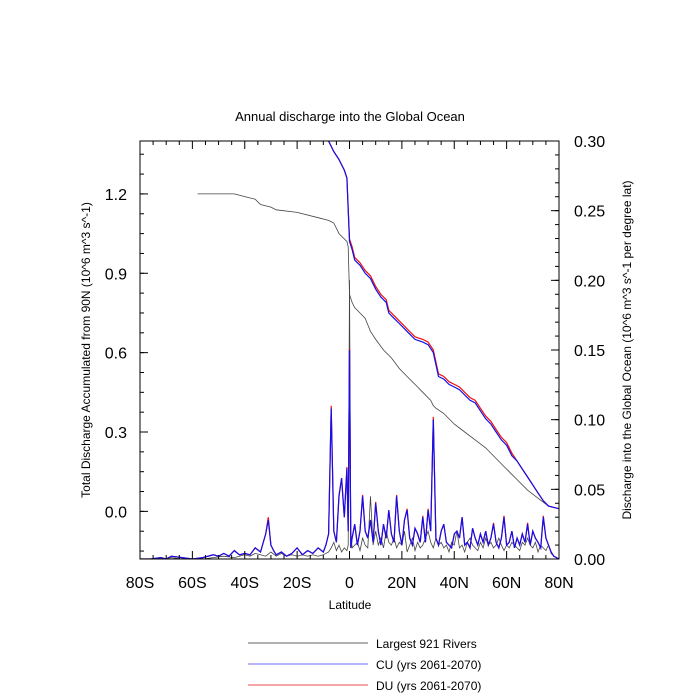 This screenshot has width=700, height=700. Describe the element at coordinates (116, 195) in the screenshot. I see `y-left-tick-label: 1.2` at that location.